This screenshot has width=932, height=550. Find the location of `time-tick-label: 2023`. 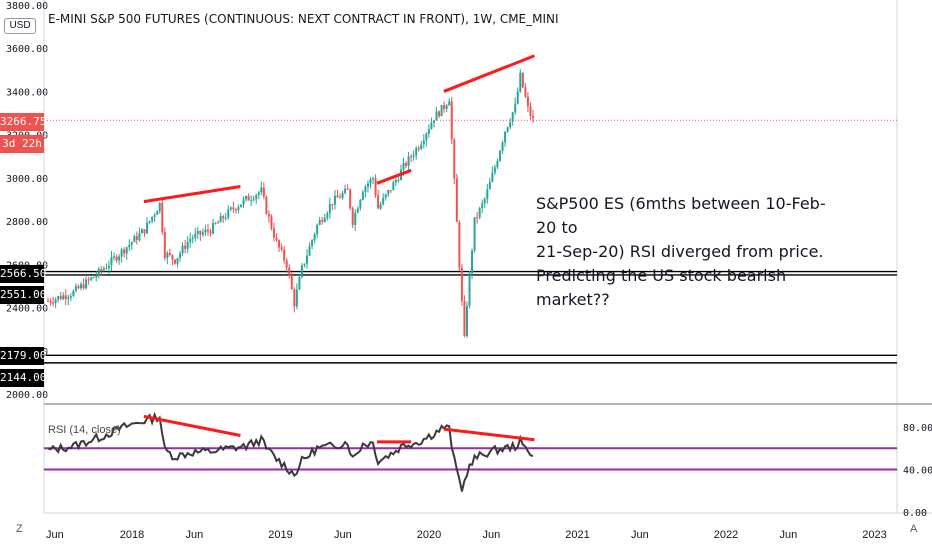

time-tick-label: 2023 is located at coordinates (874, 535).